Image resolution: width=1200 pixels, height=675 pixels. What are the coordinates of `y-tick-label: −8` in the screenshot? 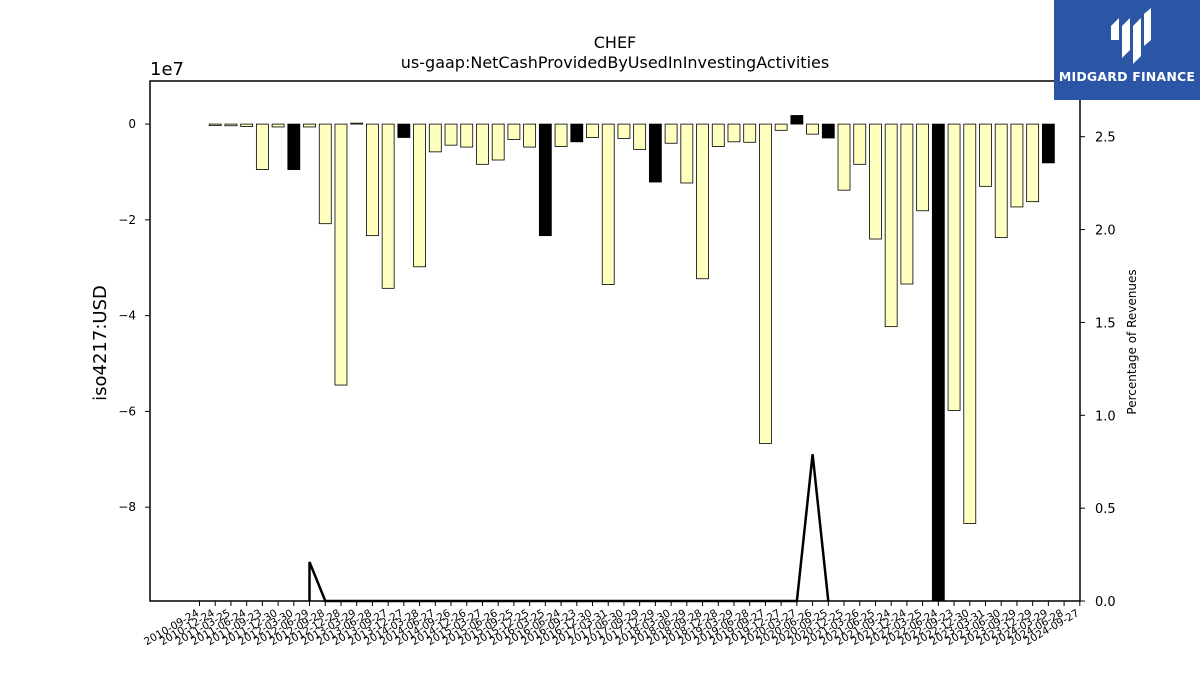 It's located at (127, 507).